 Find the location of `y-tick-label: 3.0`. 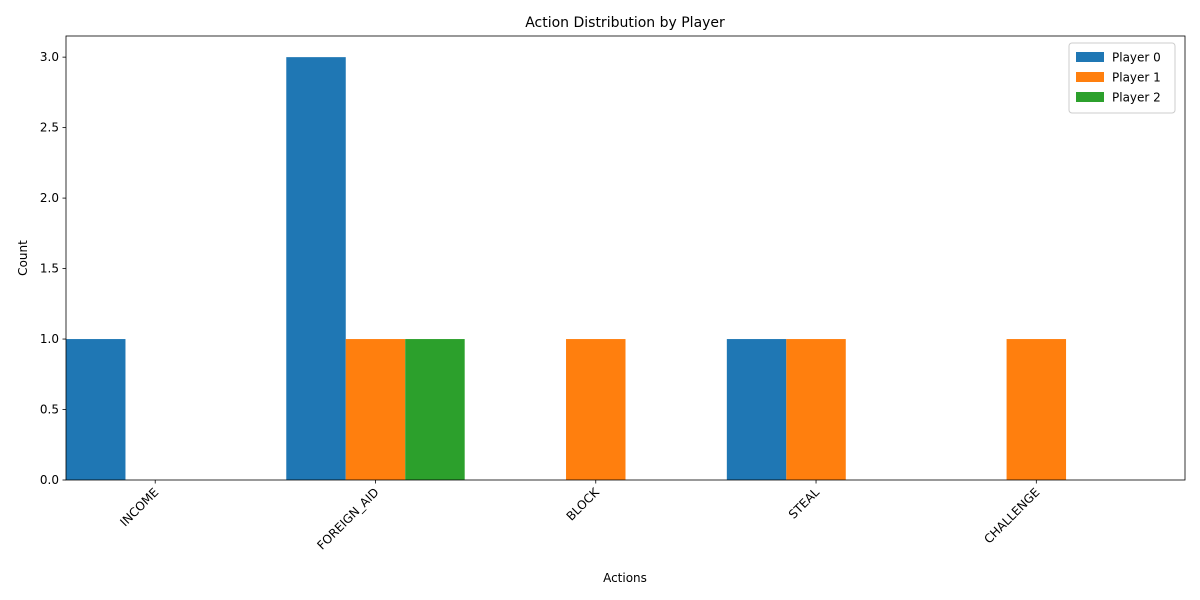

y-tick-label: 3.0 is located at coordinates (49, 57).